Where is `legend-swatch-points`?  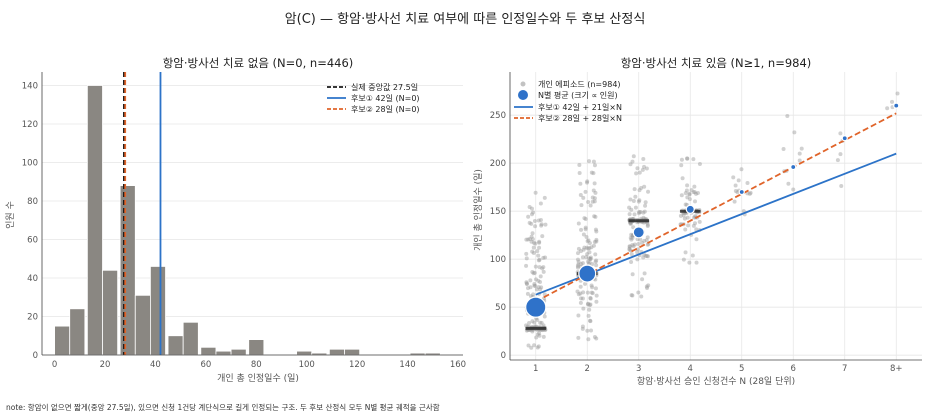 legend-swatch-points is located at coordinates (523, 84).